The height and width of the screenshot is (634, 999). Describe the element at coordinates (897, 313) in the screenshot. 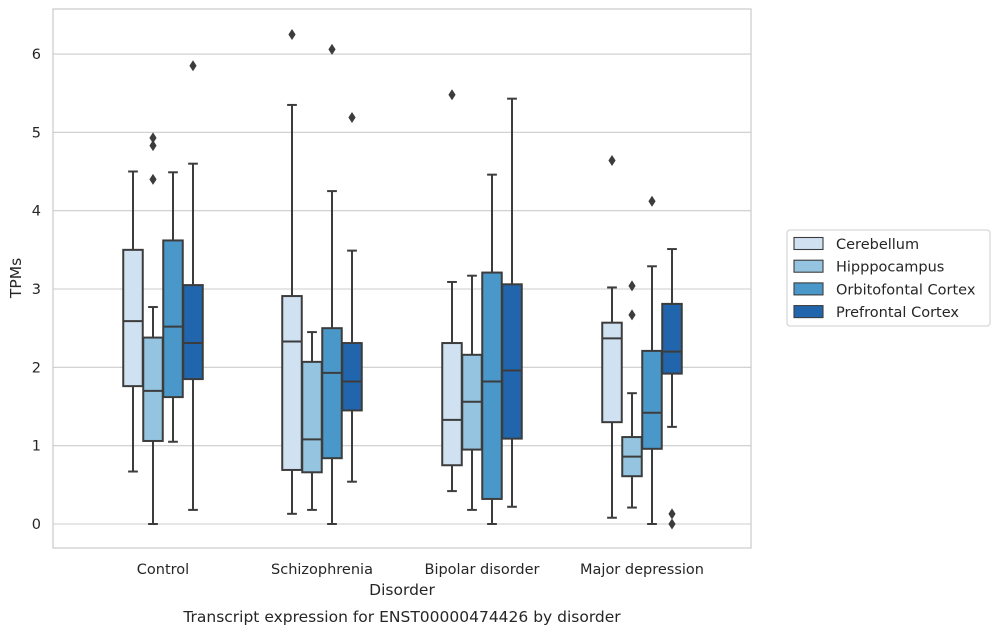

I see `legend-label: Prefrontal Cortex` at that location.